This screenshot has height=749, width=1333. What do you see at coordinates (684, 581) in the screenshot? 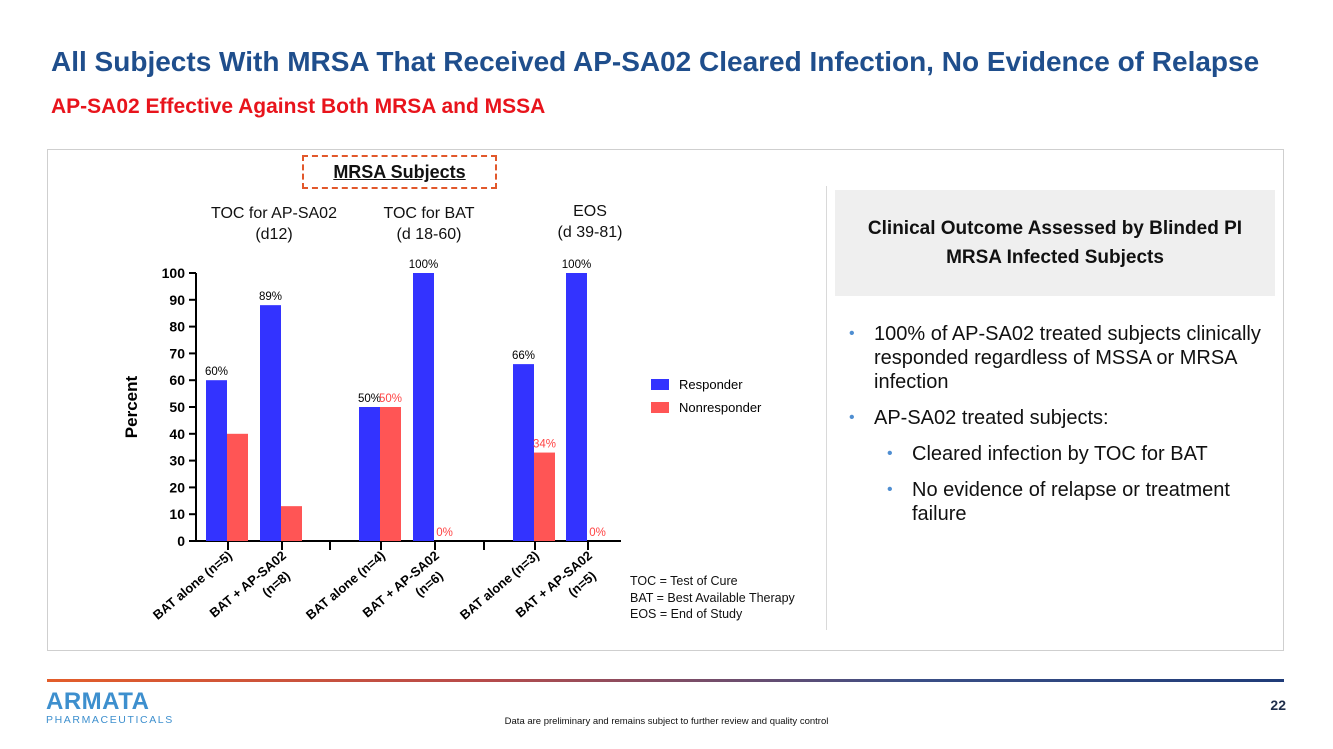
I see `abbrev-toc: TOC = Test of Cure` at bounding box center [684, 581].